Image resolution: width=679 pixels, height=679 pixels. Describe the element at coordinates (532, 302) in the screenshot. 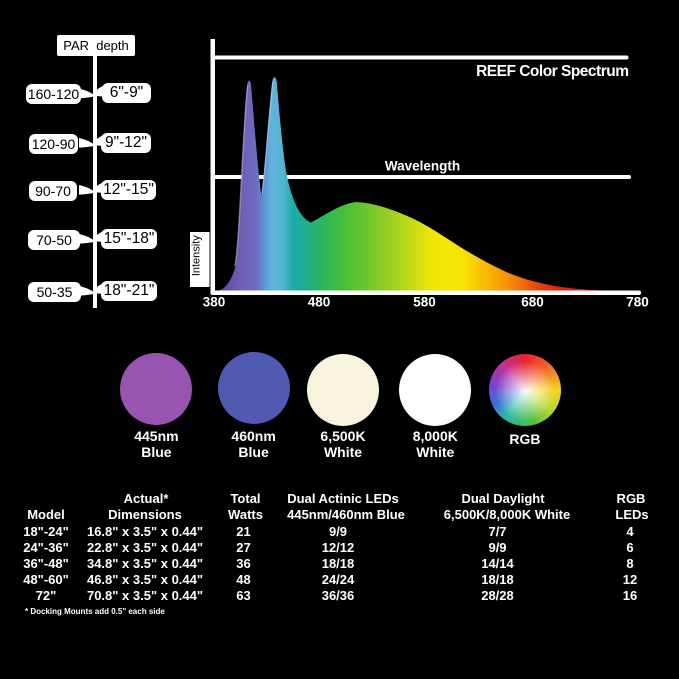

I see `svg-text: 680` at that location.